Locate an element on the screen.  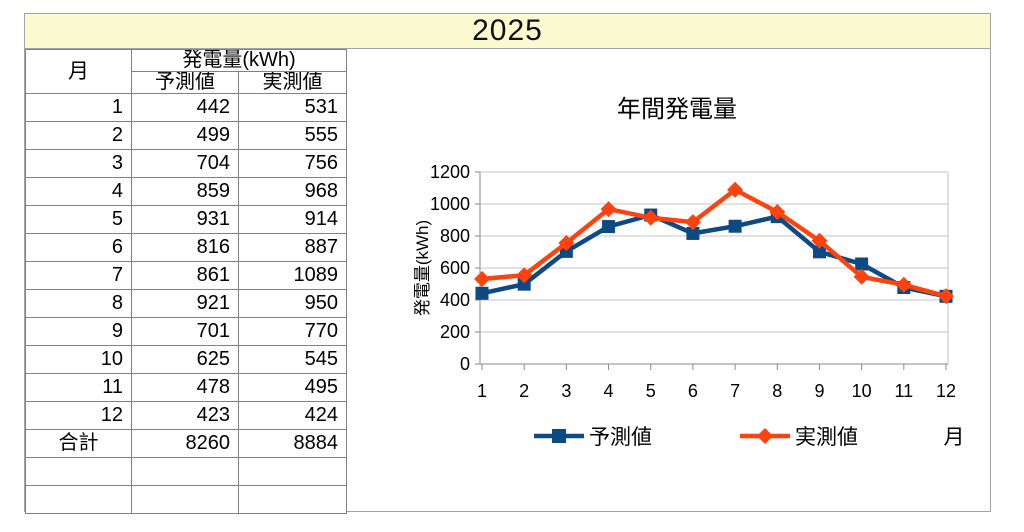
forecast-header-cell: 予測値 is located at coordinates (185, 82).